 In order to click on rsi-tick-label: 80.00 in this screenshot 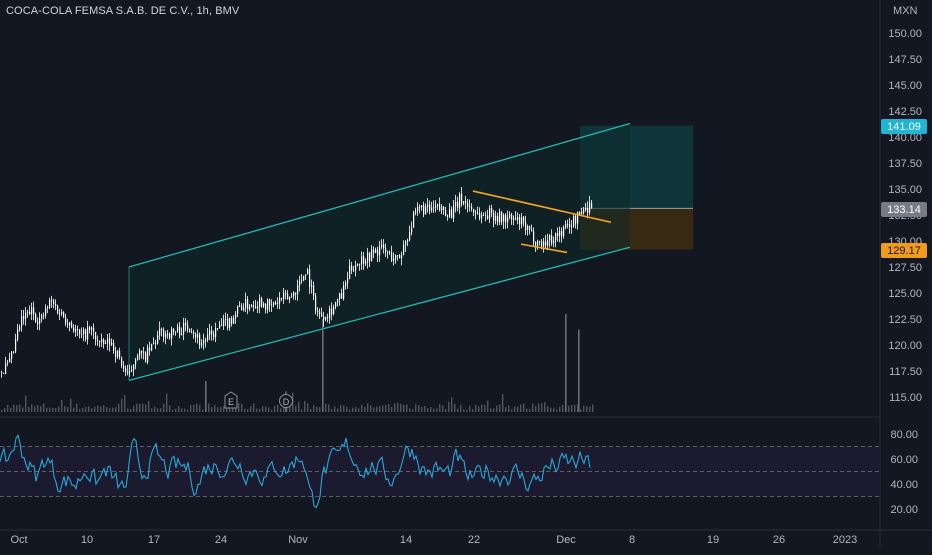, I will do `click(904, 435)`.